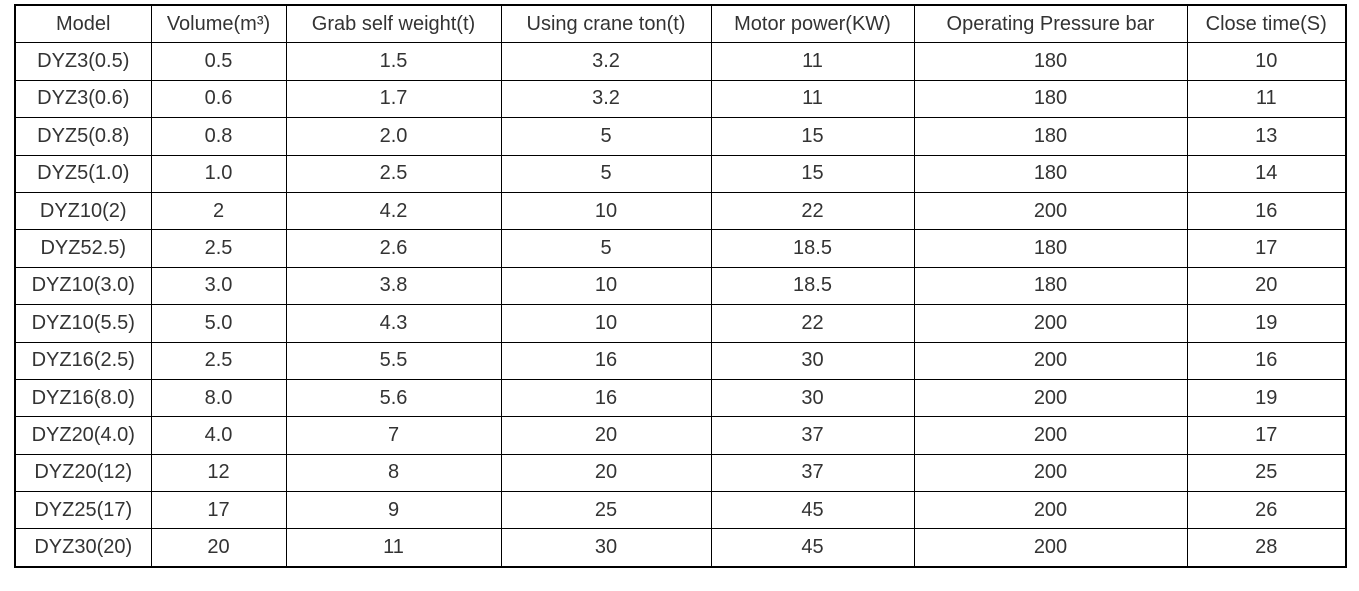  I want to click on model-cell: DYZ30(20), so click(83, 548).